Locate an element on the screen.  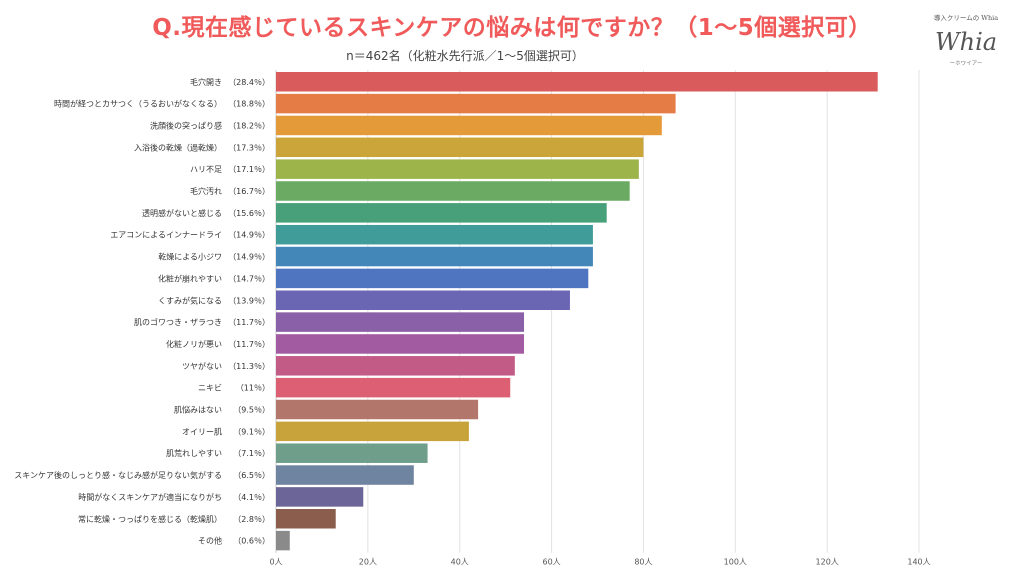
category-label: 時間が経つとカサつく（うるおいがなくなる） is located at coordinates (138, 104).